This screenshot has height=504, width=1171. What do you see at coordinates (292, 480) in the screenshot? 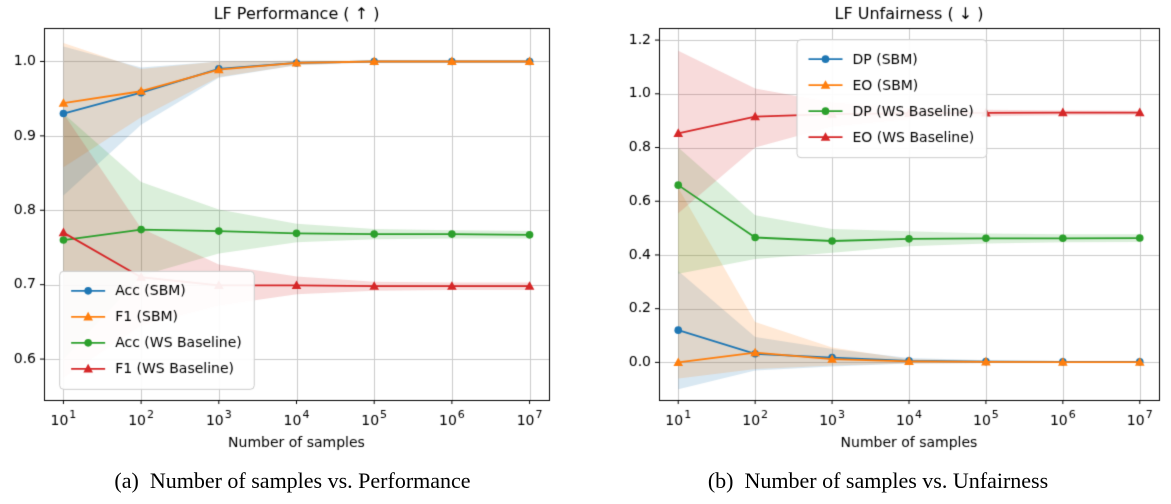
I see `caption-a: (a) Number of samples vs. Performance` at bounding box center [292, 480].